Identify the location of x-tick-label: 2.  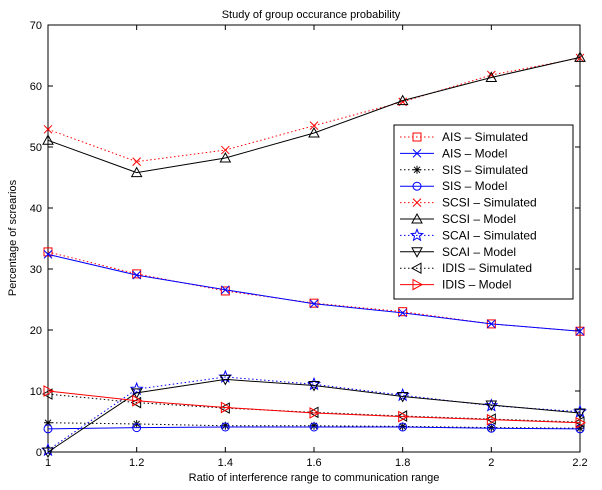
(491, 463).